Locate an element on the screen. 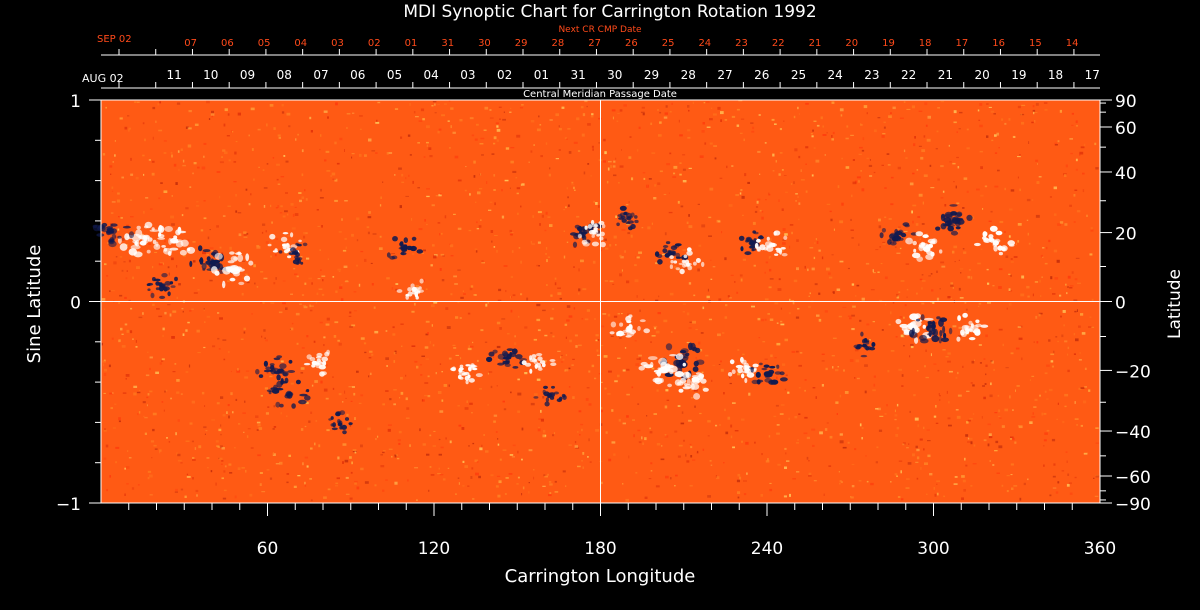  top-date-label: 04 is located at coordinates (431, 75).